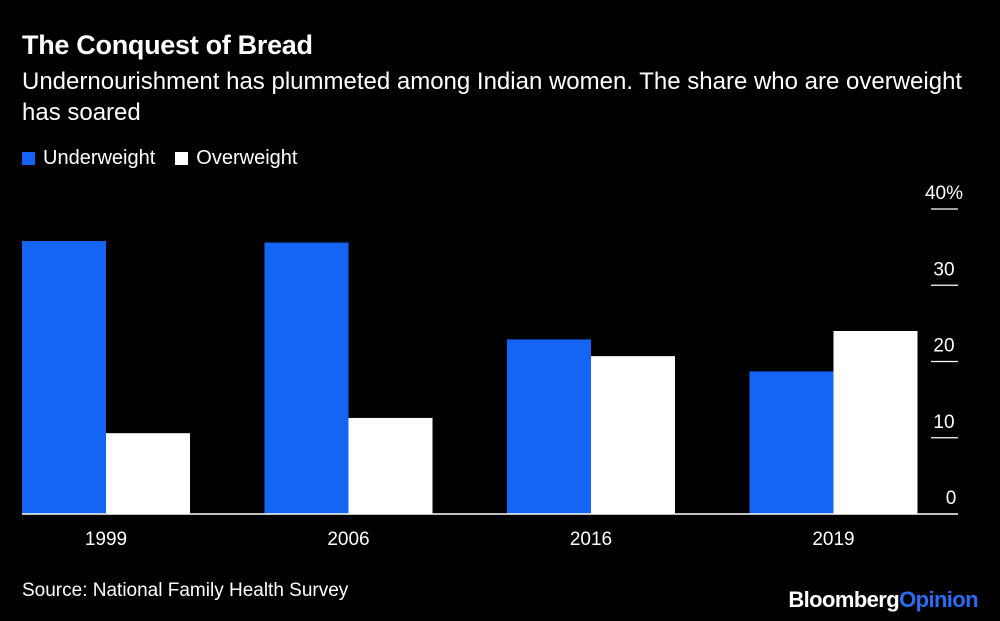  I want to click on chart-title: The Conquest of Bread, so click(167, 45).